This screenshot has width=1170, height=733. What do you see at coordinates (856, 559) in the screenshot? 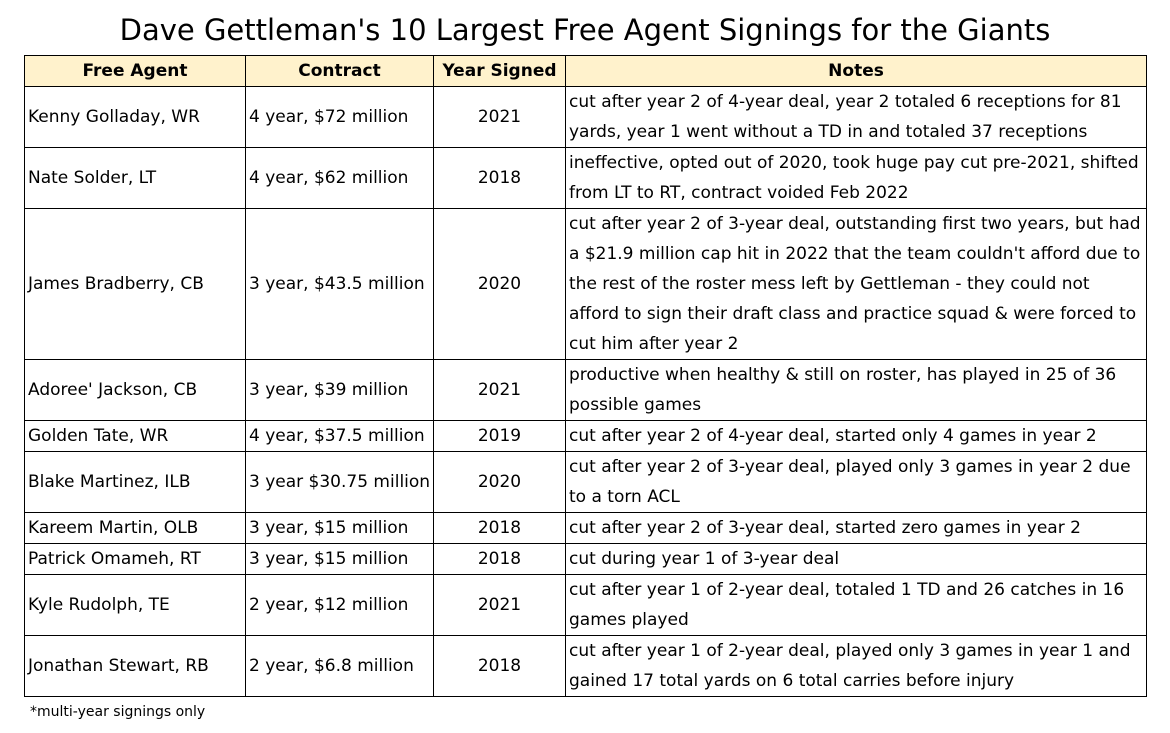
I see `cell-notes: cut during year 1 of 3-year deal` at bounding box center [856, 559].